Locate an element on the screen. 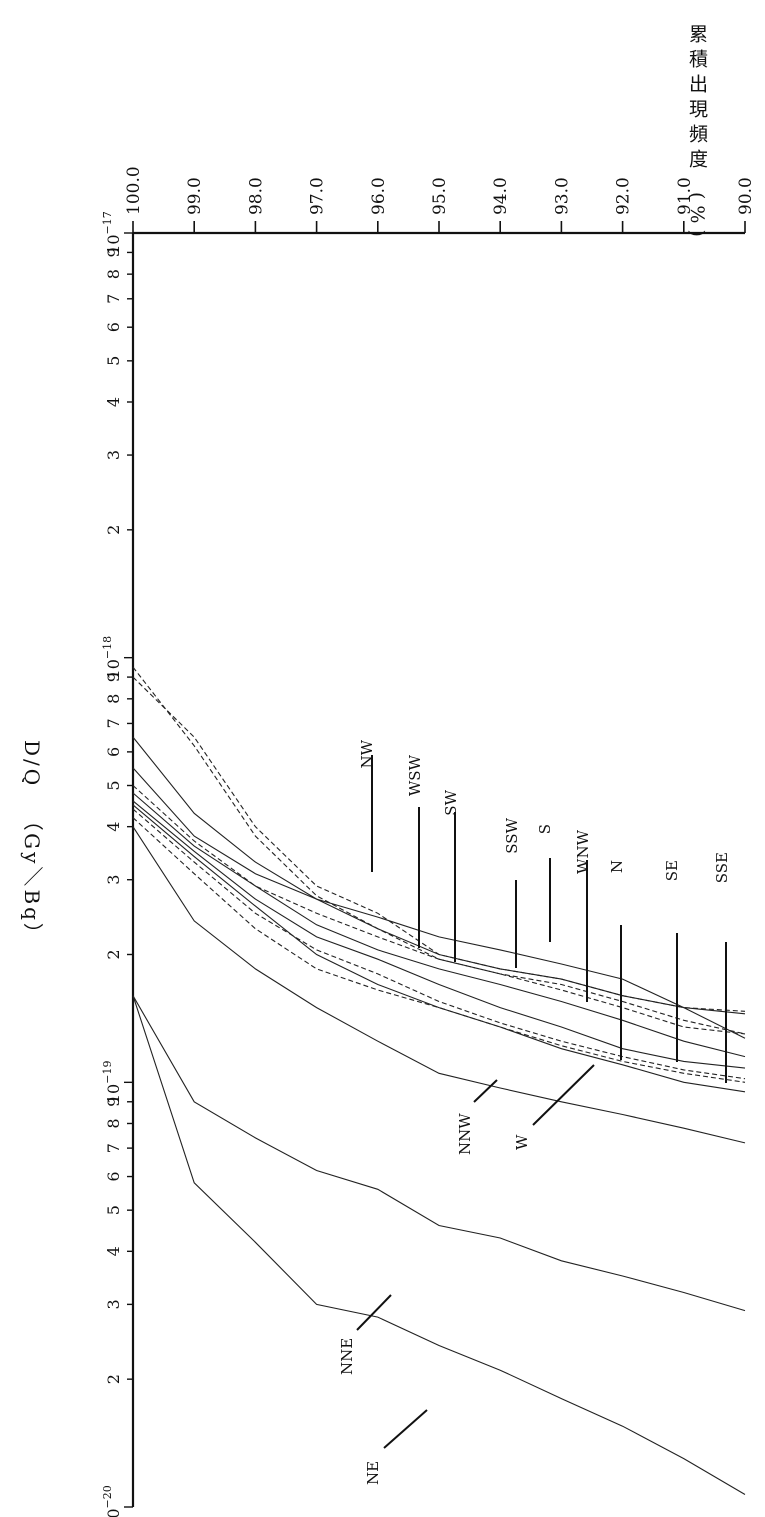 This screenshot has height=1517, width=765. series-label-nne: NNE is located at coordinates (347, 1356).